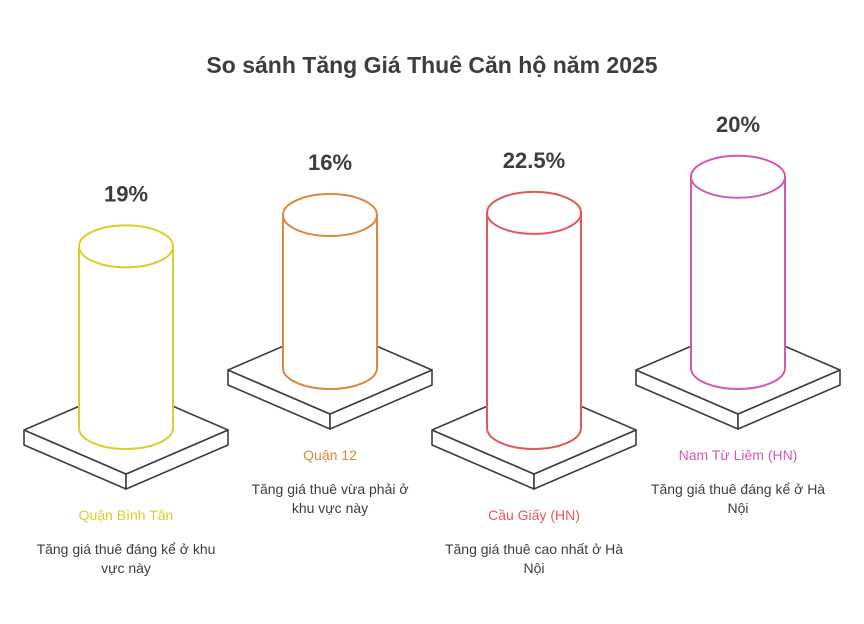  Describe the element at coordinates (126, 515) in the screenshot. I see `label-quan-binh-tan: Quận Bình Tân` at that location.